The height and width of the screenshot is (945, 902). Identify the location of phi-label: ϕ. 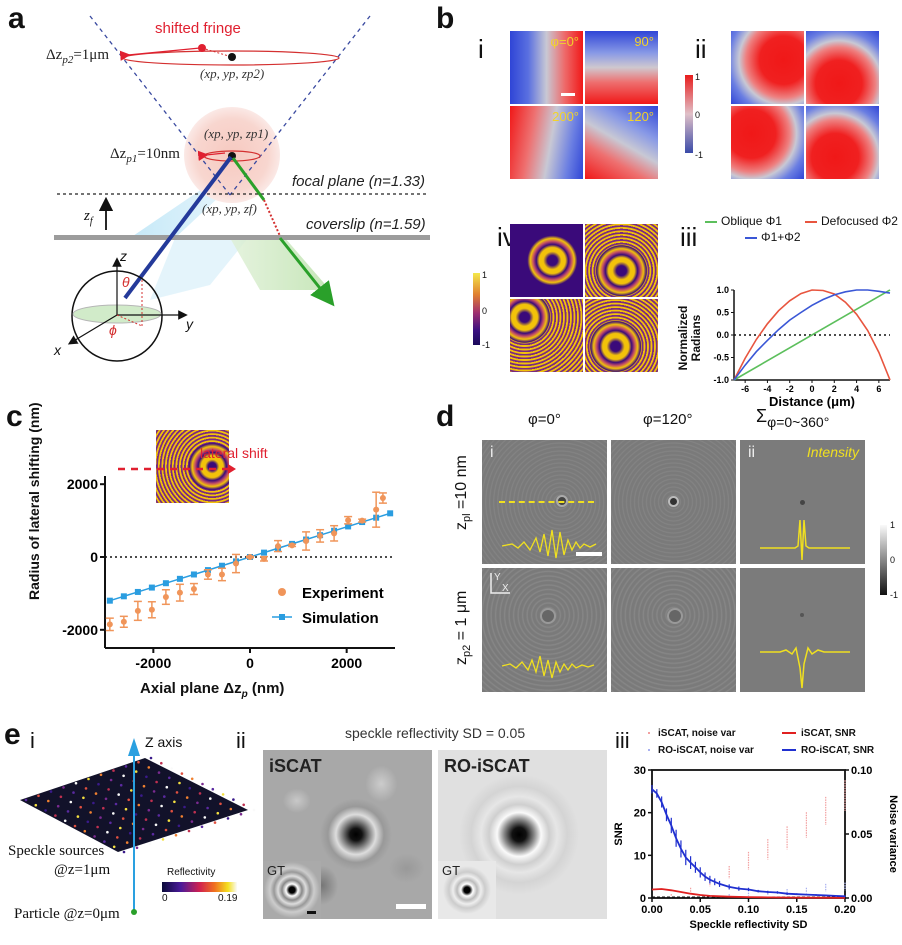
(113, 330).